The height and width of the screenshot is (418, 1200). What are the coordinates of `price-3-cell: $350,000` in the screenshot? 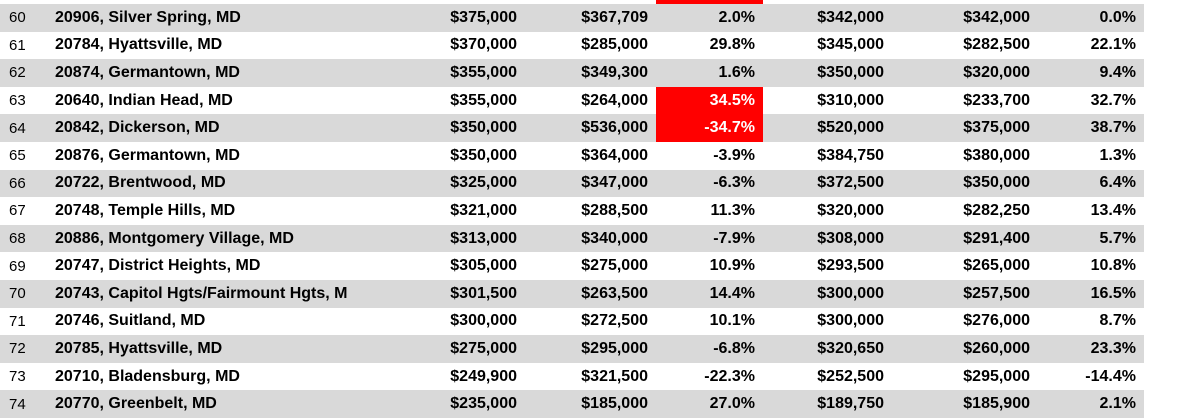 It's located at (850, 72).